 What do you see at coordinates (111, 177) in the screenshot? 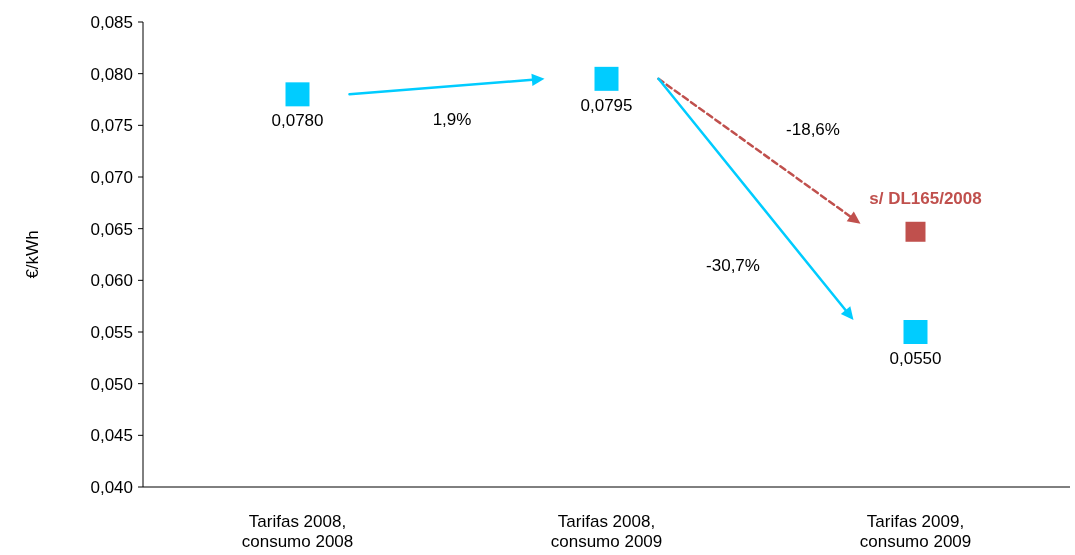
I see `y-tick-label: 0,070` at bounding box center [111, 177].